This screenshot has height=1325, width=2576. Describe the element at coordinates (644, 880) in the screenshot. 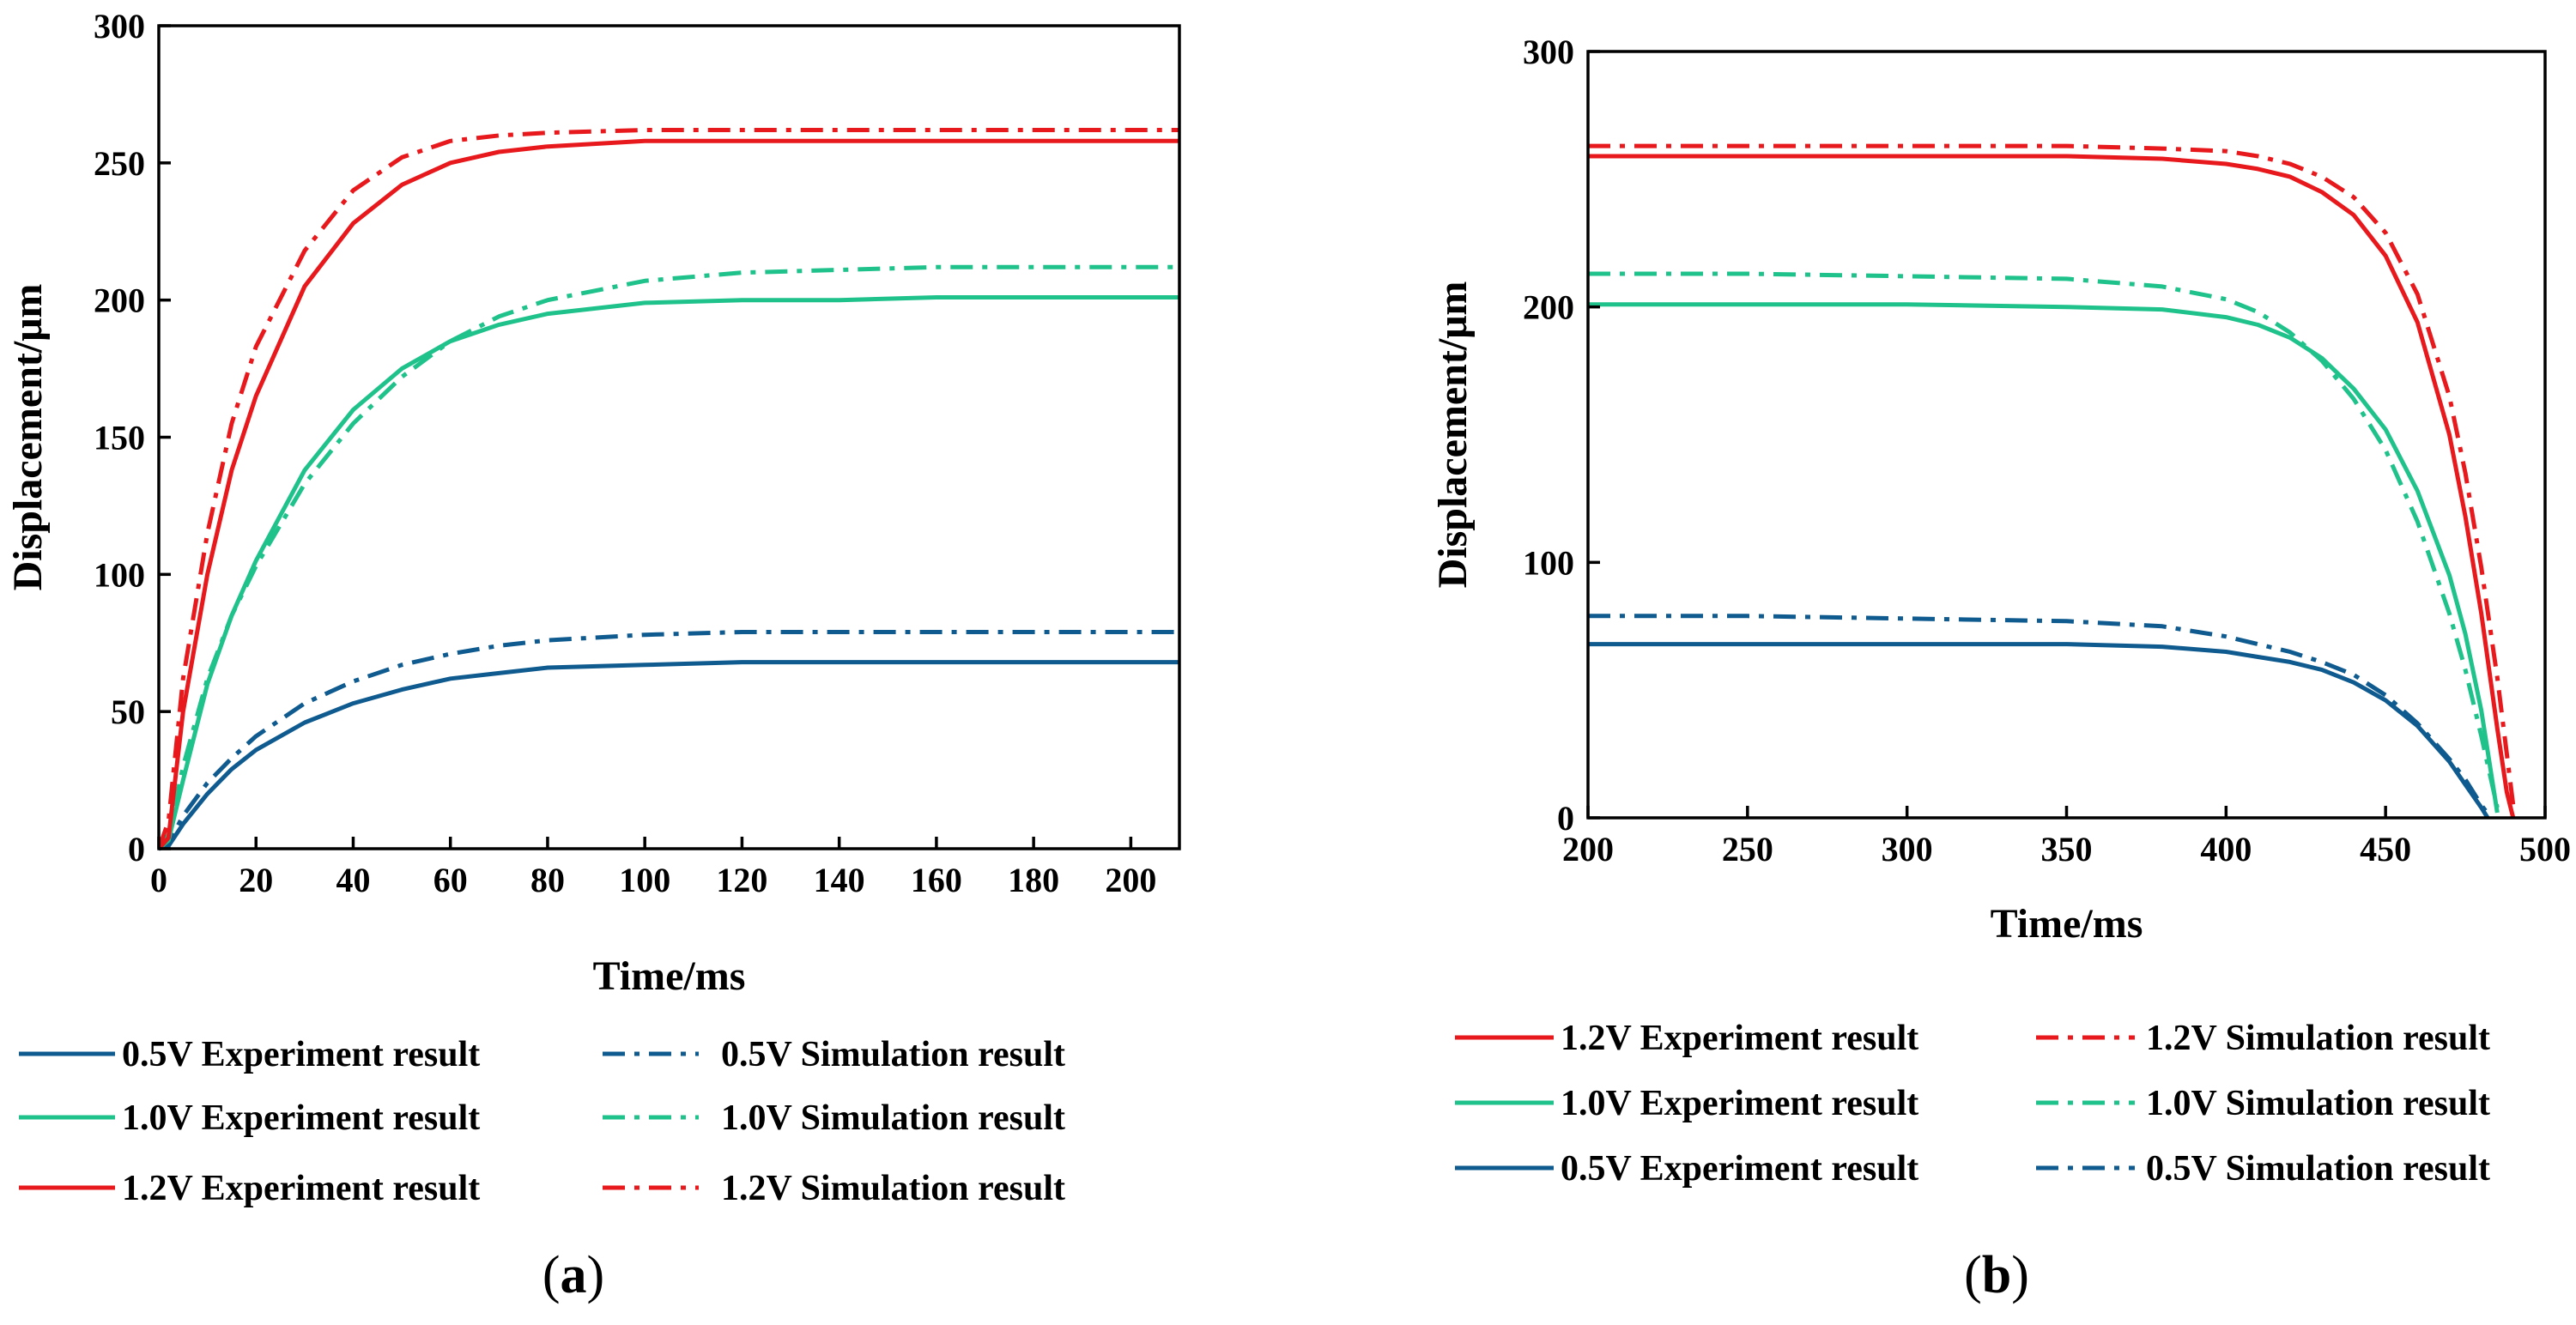

I see `x-tick-label: 100` at that location.